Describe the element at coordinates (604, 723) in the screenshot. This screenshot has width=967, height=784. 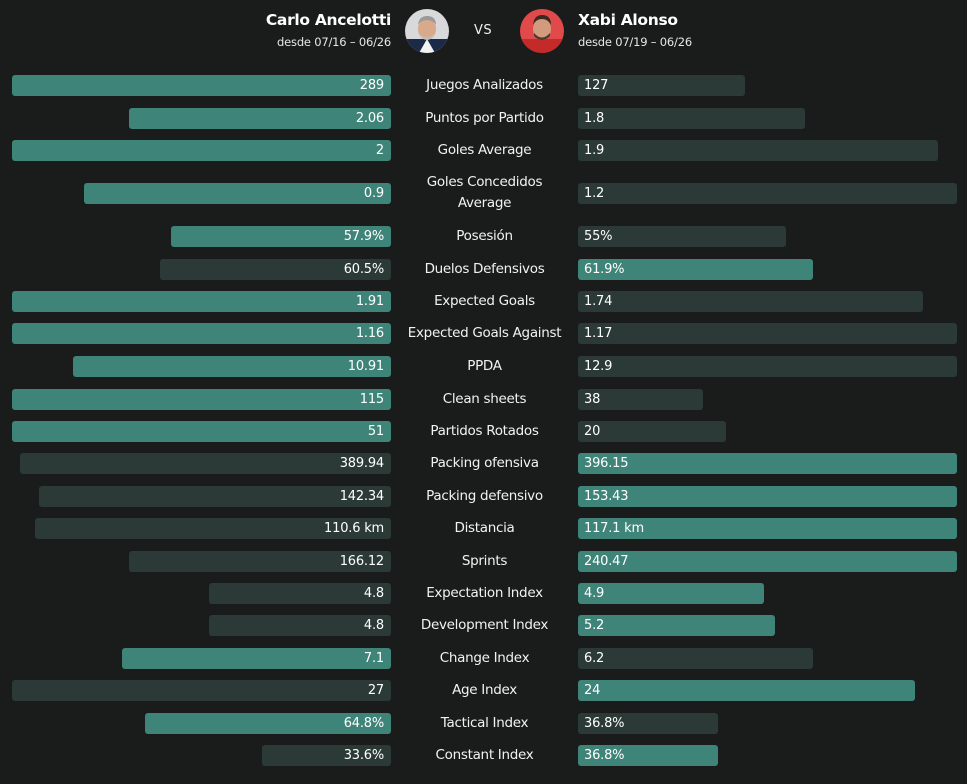
I see `right-value-label: 36.8%` at that location.